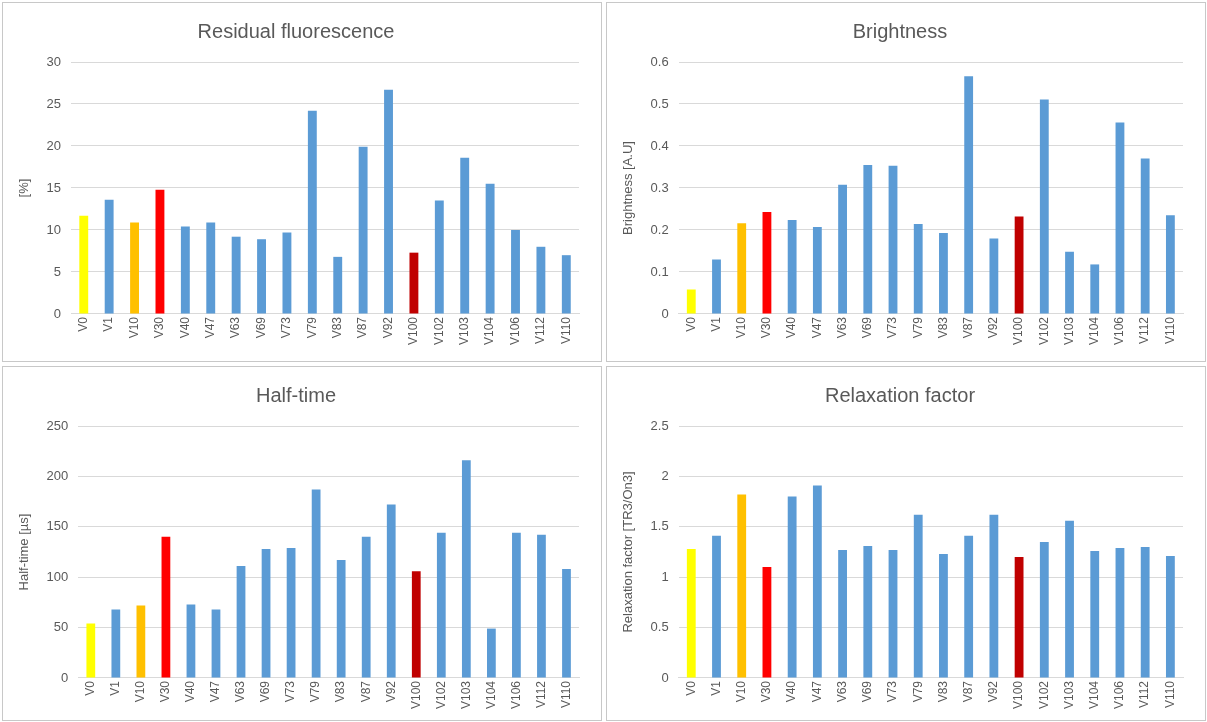 This screenshot has height=722, width=1207. Describe the element at coordinates (387, 327) in the screenshot. I see `x-tick-label: V92` at that location.